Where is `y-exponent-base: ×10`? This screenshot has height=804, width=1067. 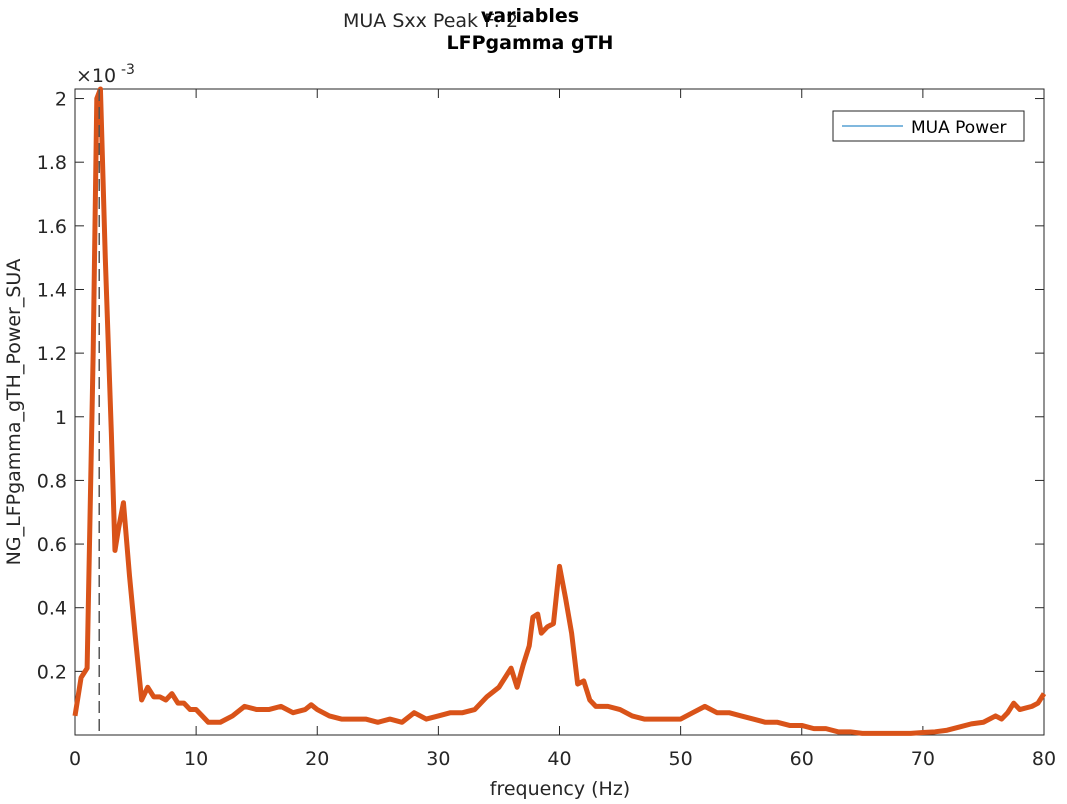
y-exponent-base: ×10 is located at coordinates (96, 76).